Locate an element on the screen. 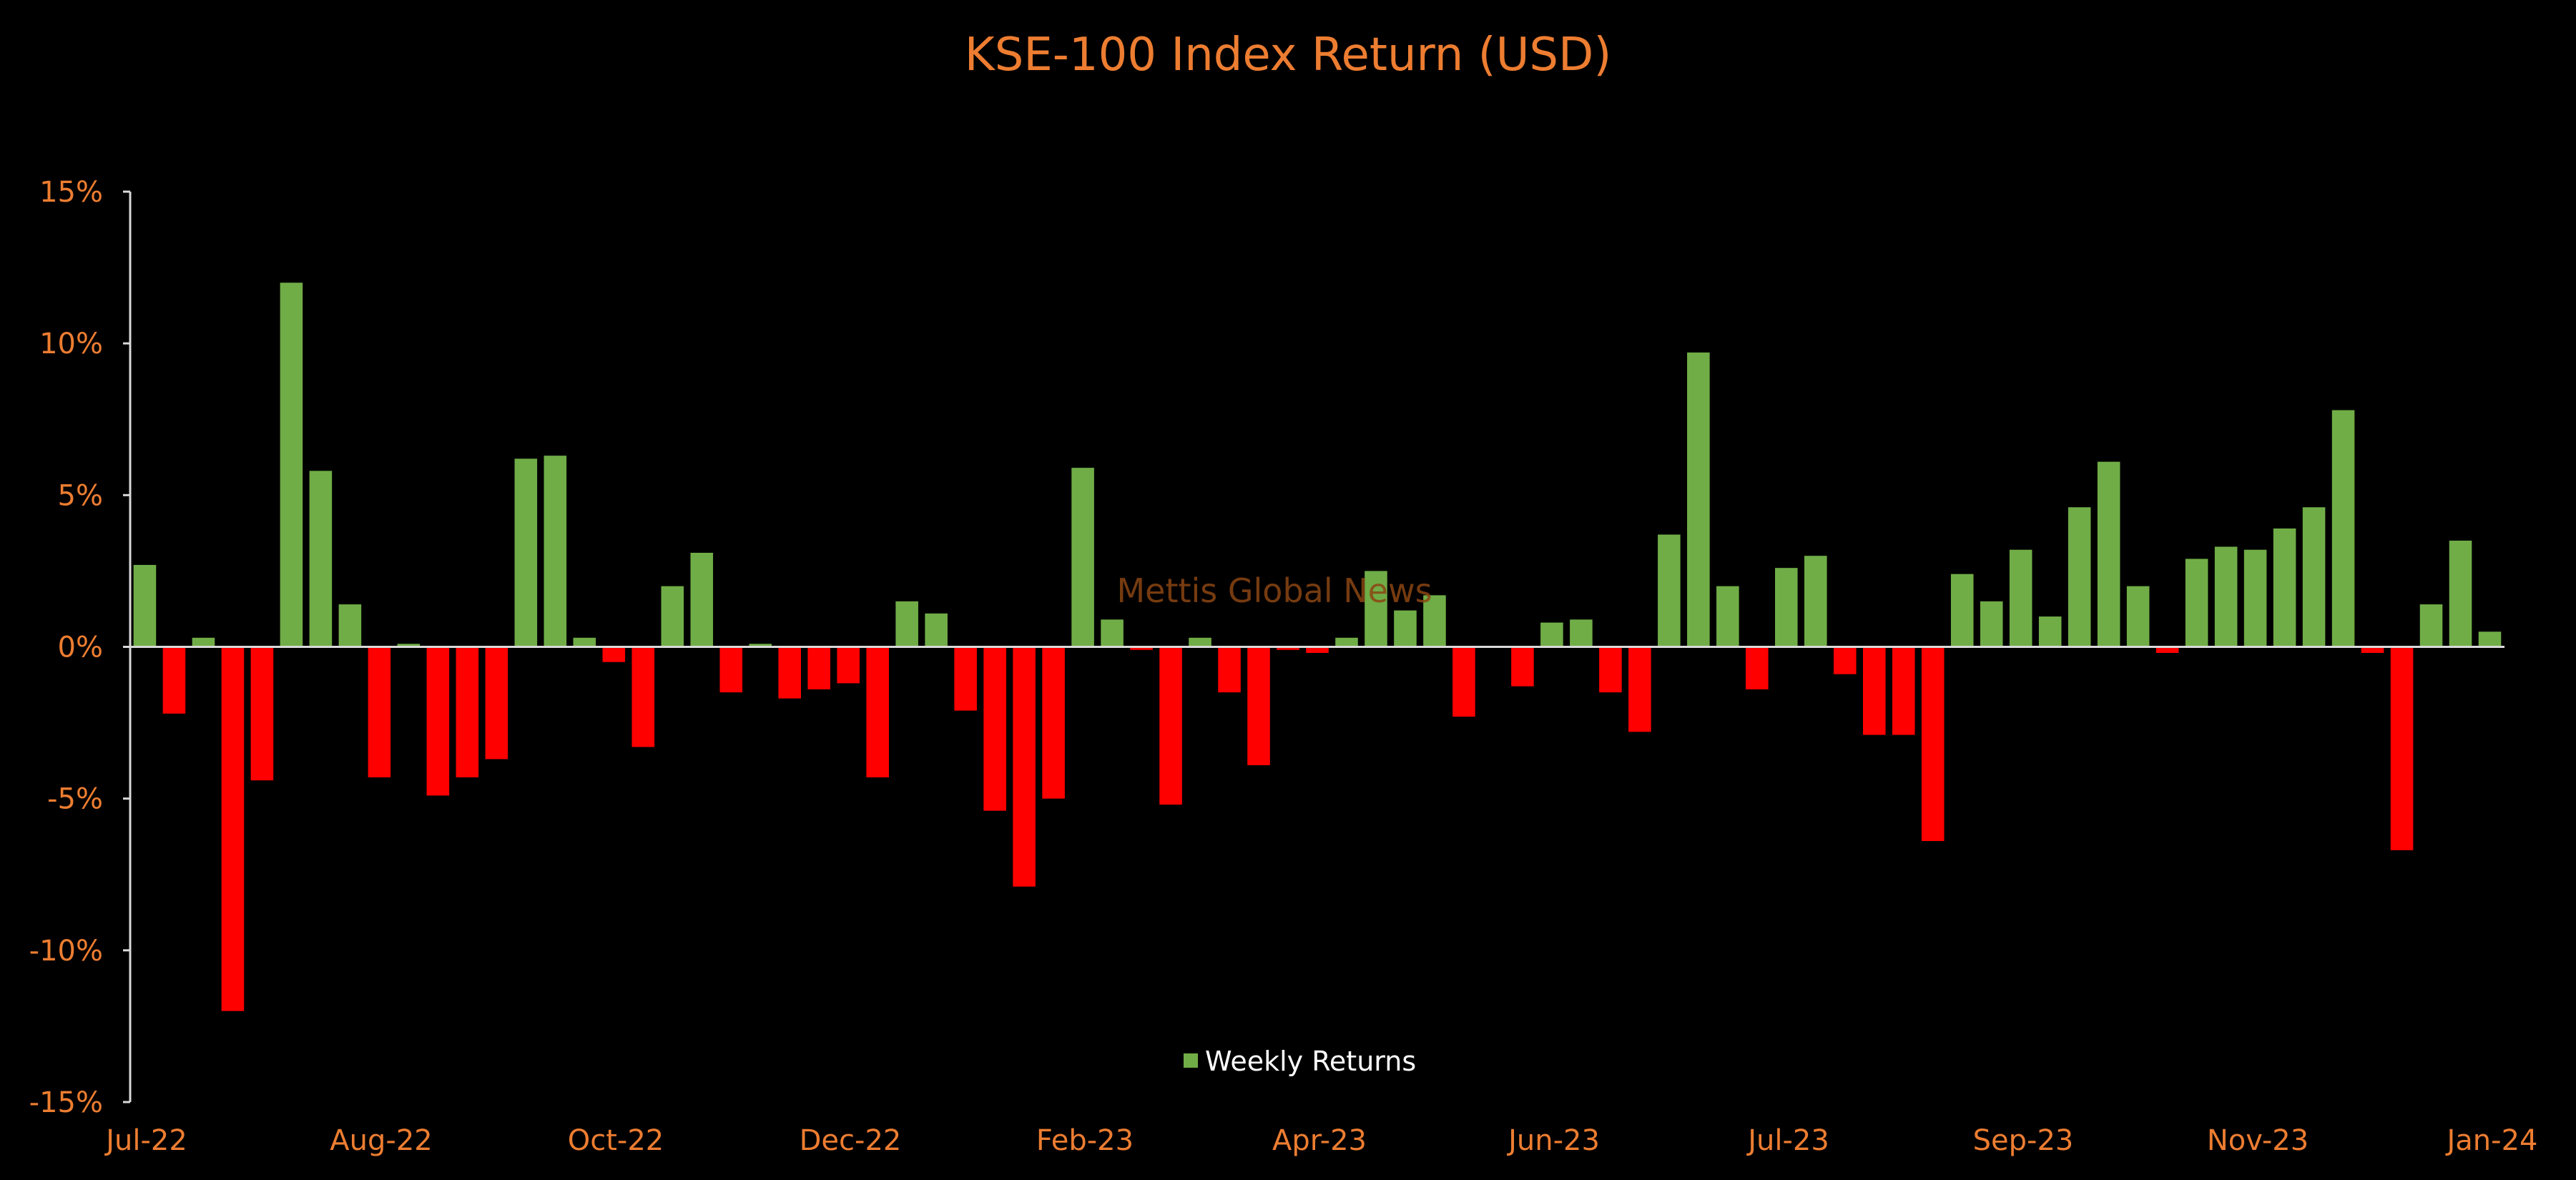 The width and height of the screenshot is (2576, 1180). legend-swatch is located at coordinates (1191, 1061).